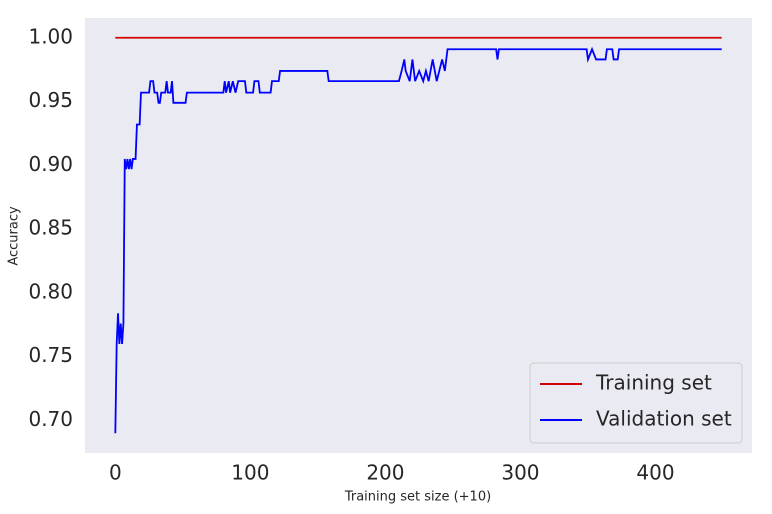 The height and width of the screenshot is (514, 772). What do you see at coordinates (417, 497) in the screenshot?
I see `x-axis-label: Training set size (+10)` at bounding box center [417, 497].